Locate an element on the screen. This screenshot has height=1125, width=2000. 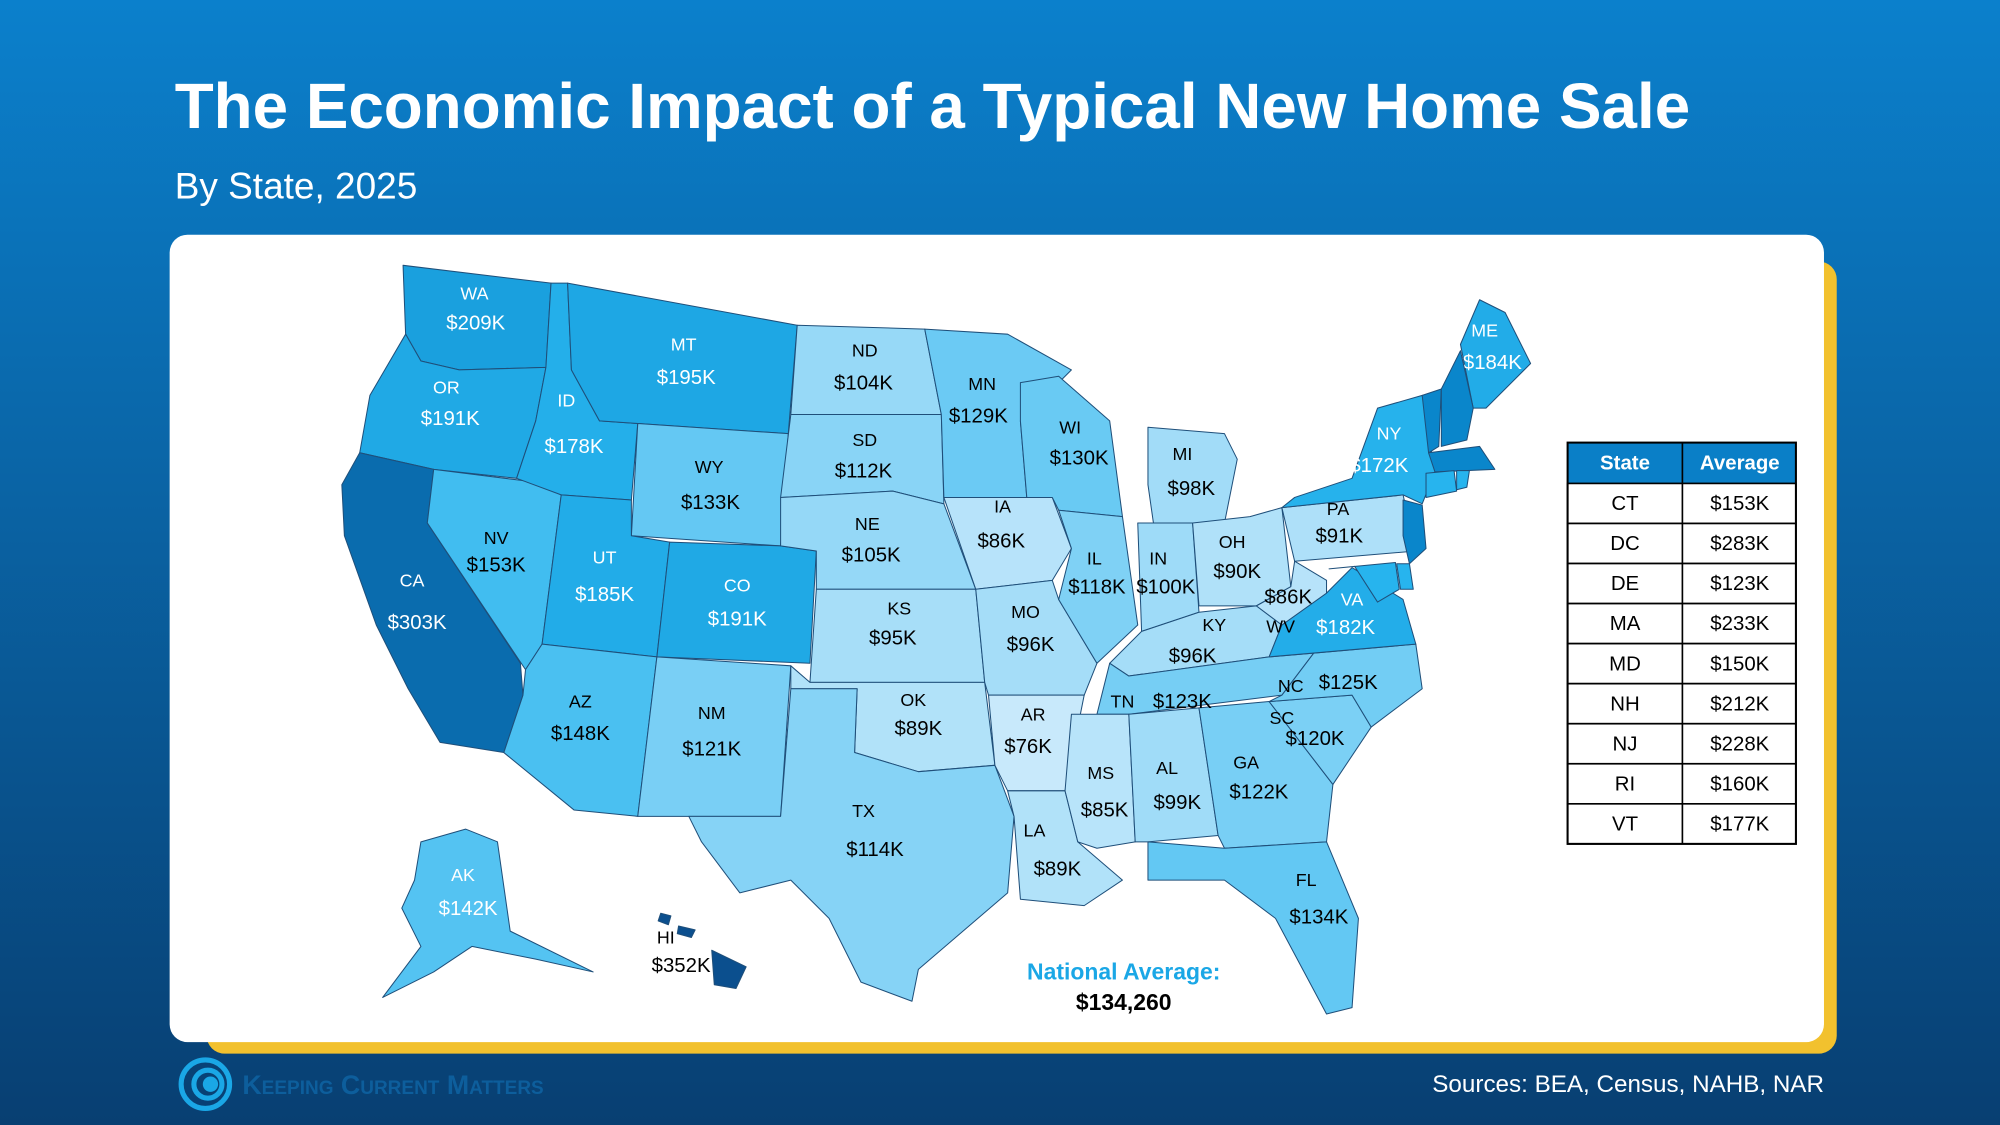
state-abbr: AZ is located at coordinates (580, 702).